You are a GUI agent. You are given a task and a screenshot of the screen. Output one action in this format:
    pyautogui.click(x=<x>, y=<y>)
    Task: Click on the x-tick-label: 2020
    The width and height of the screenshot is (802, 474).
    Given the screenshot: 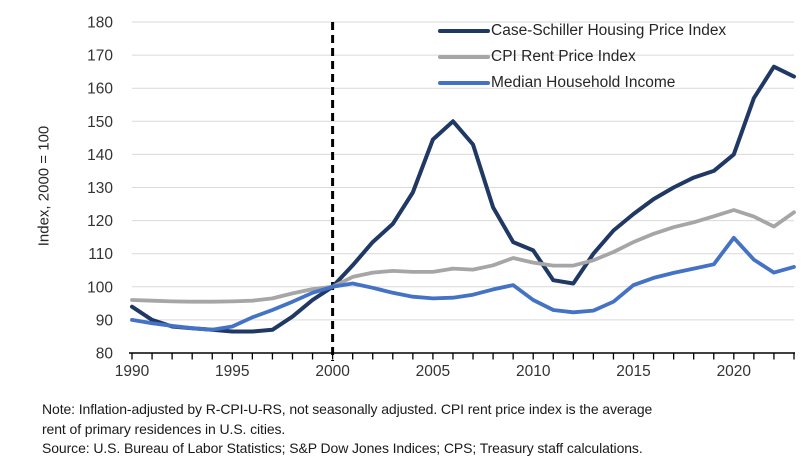 What is the action you would take?
    pyautogui.click(x=734, y=371)
    